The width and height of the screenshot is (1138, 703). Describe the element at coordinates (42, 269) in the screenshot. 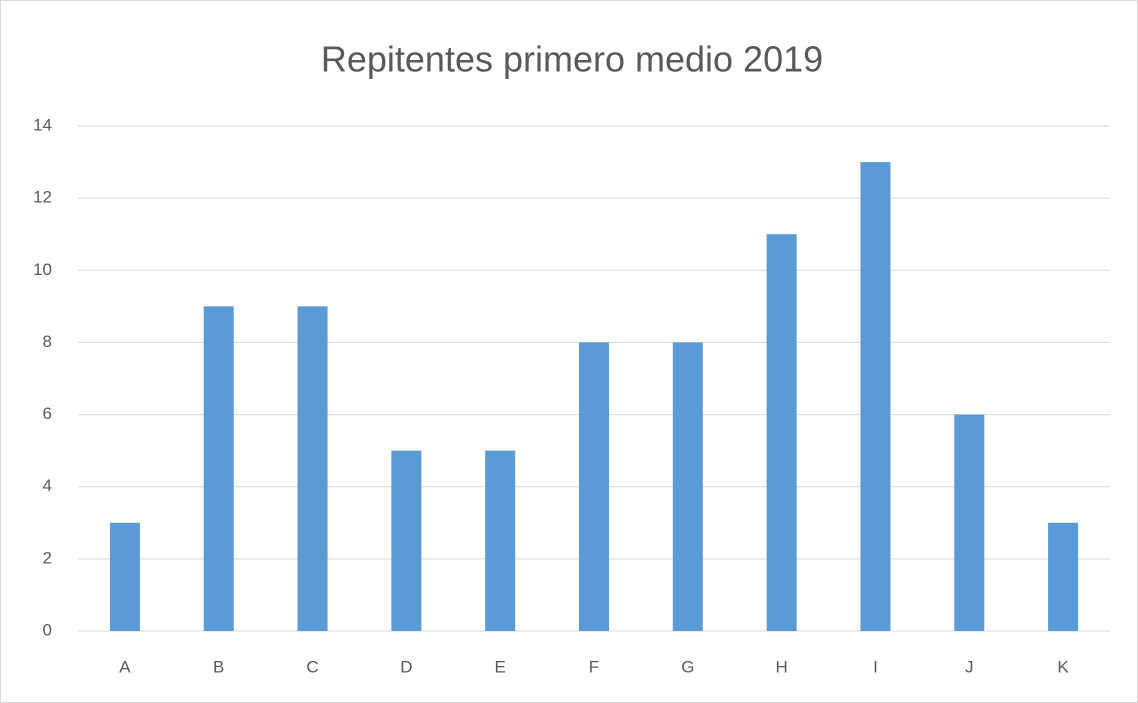

I see `y-tick-label: 10` at that location.